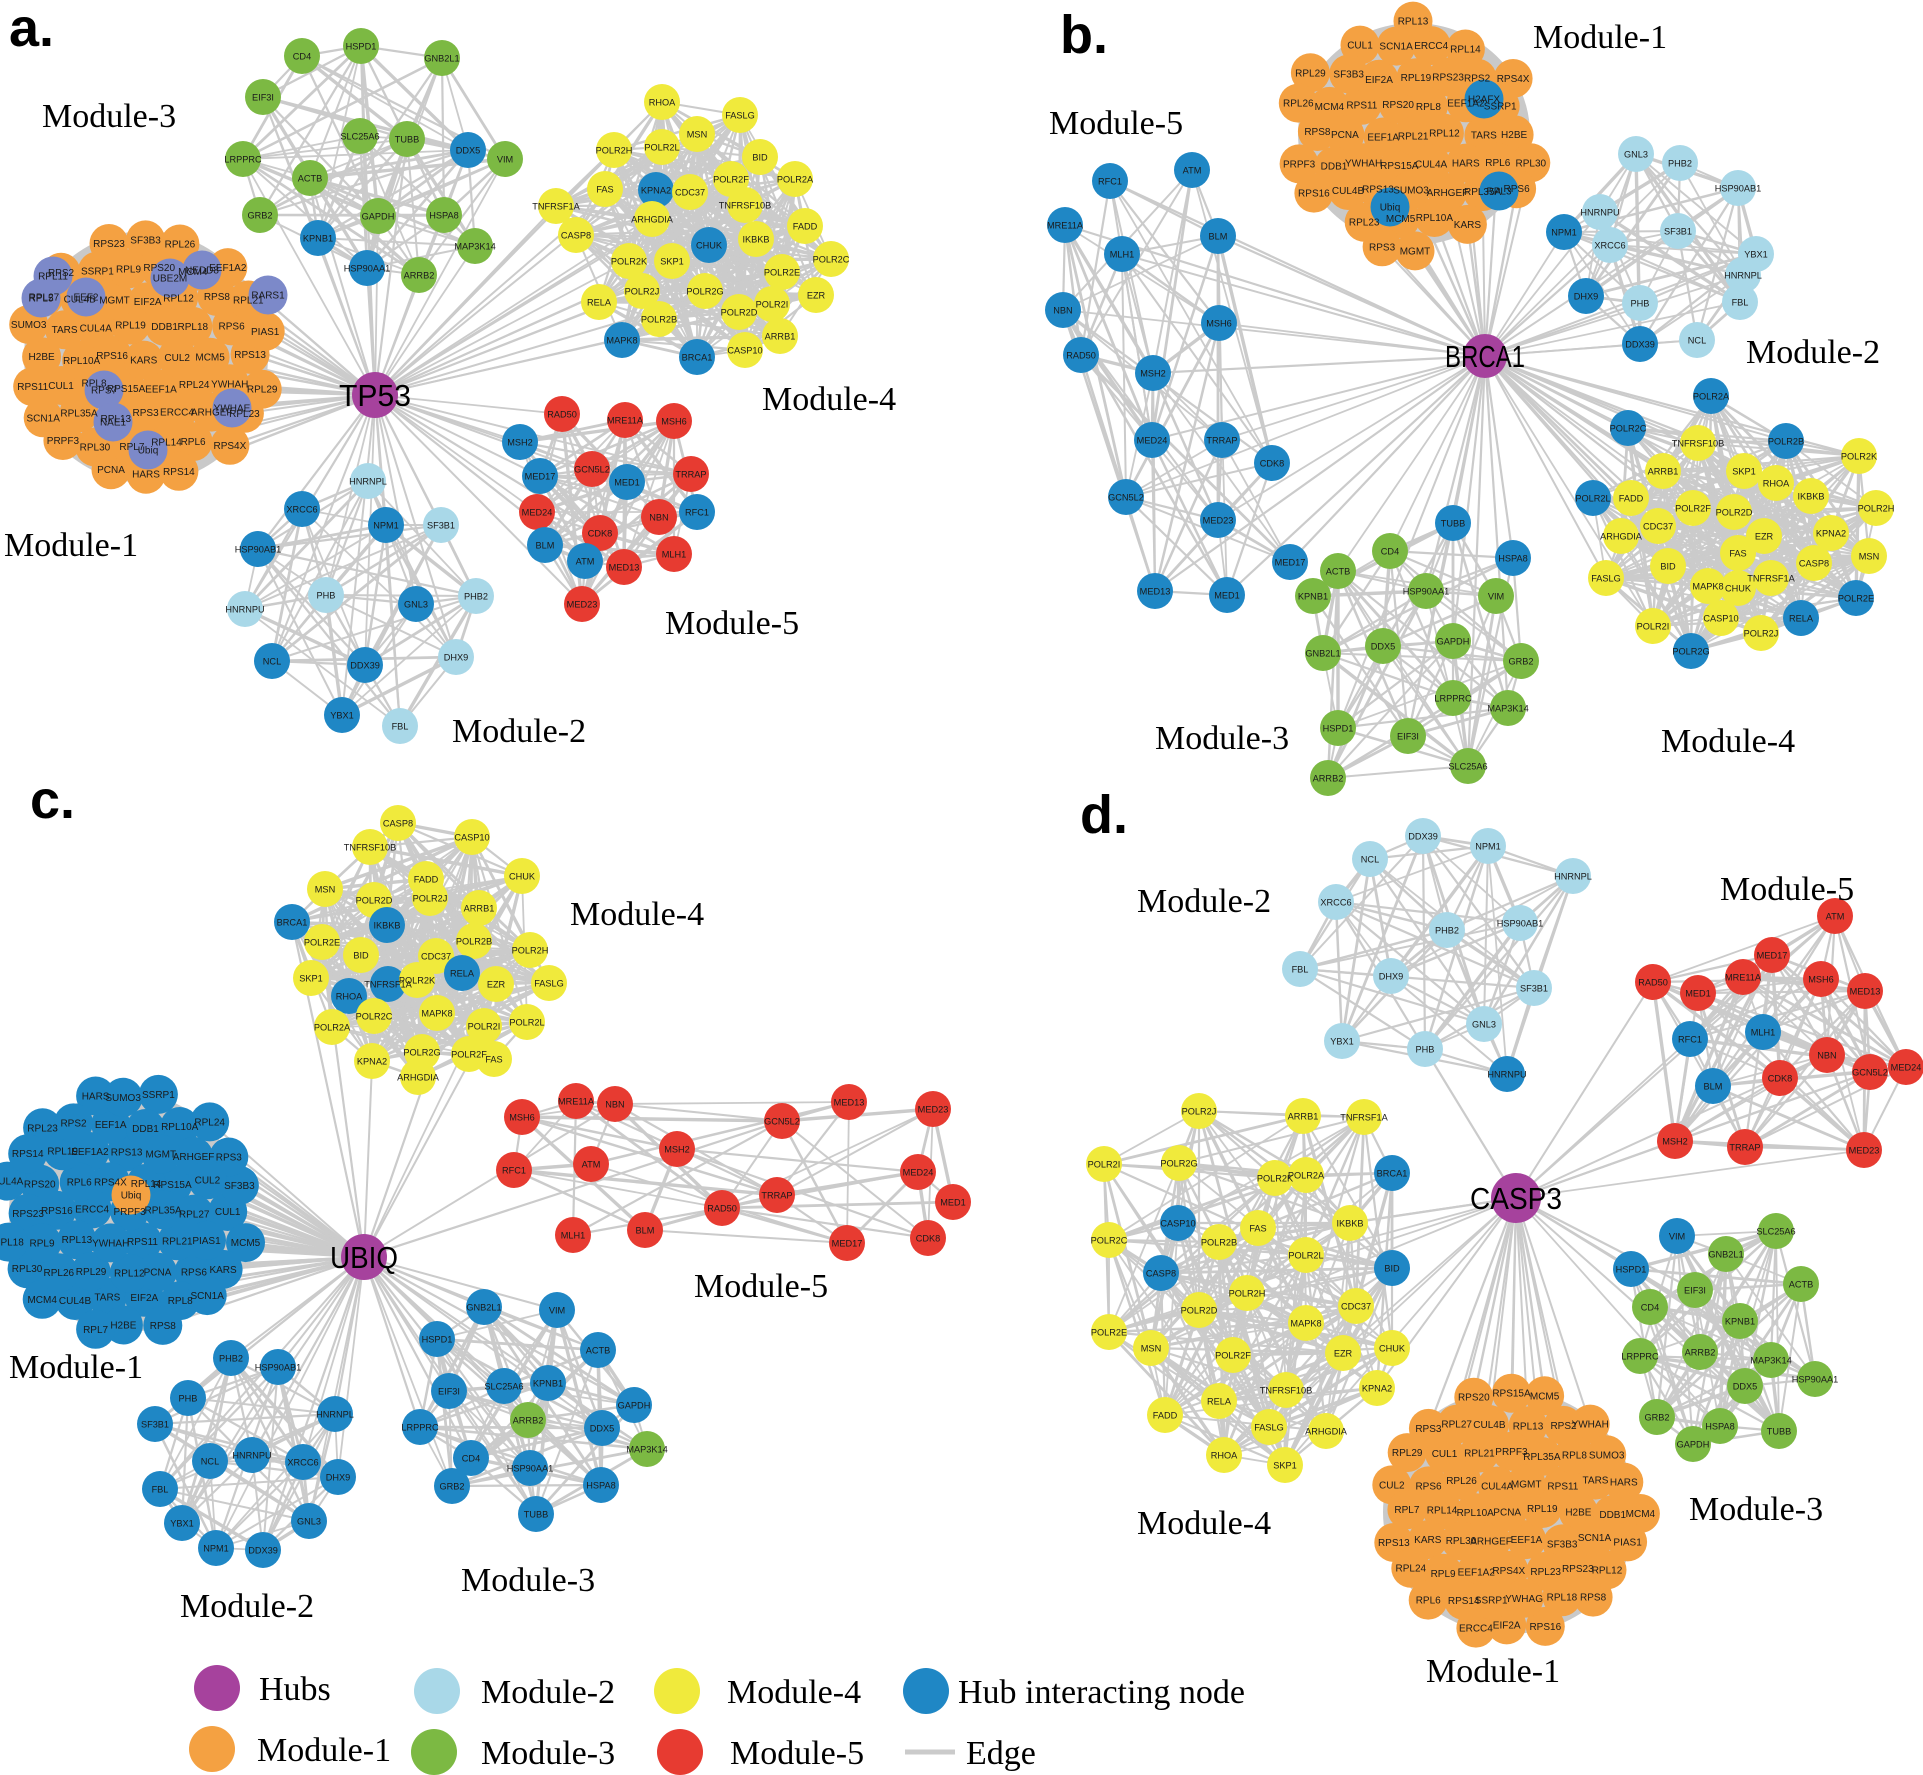 This screenshot has width=1923, height=1775. What do you see at coordinates (1401, 219) in the screenshot?
I see `svg-text: MCM5` at bounding box center [1401, 219].